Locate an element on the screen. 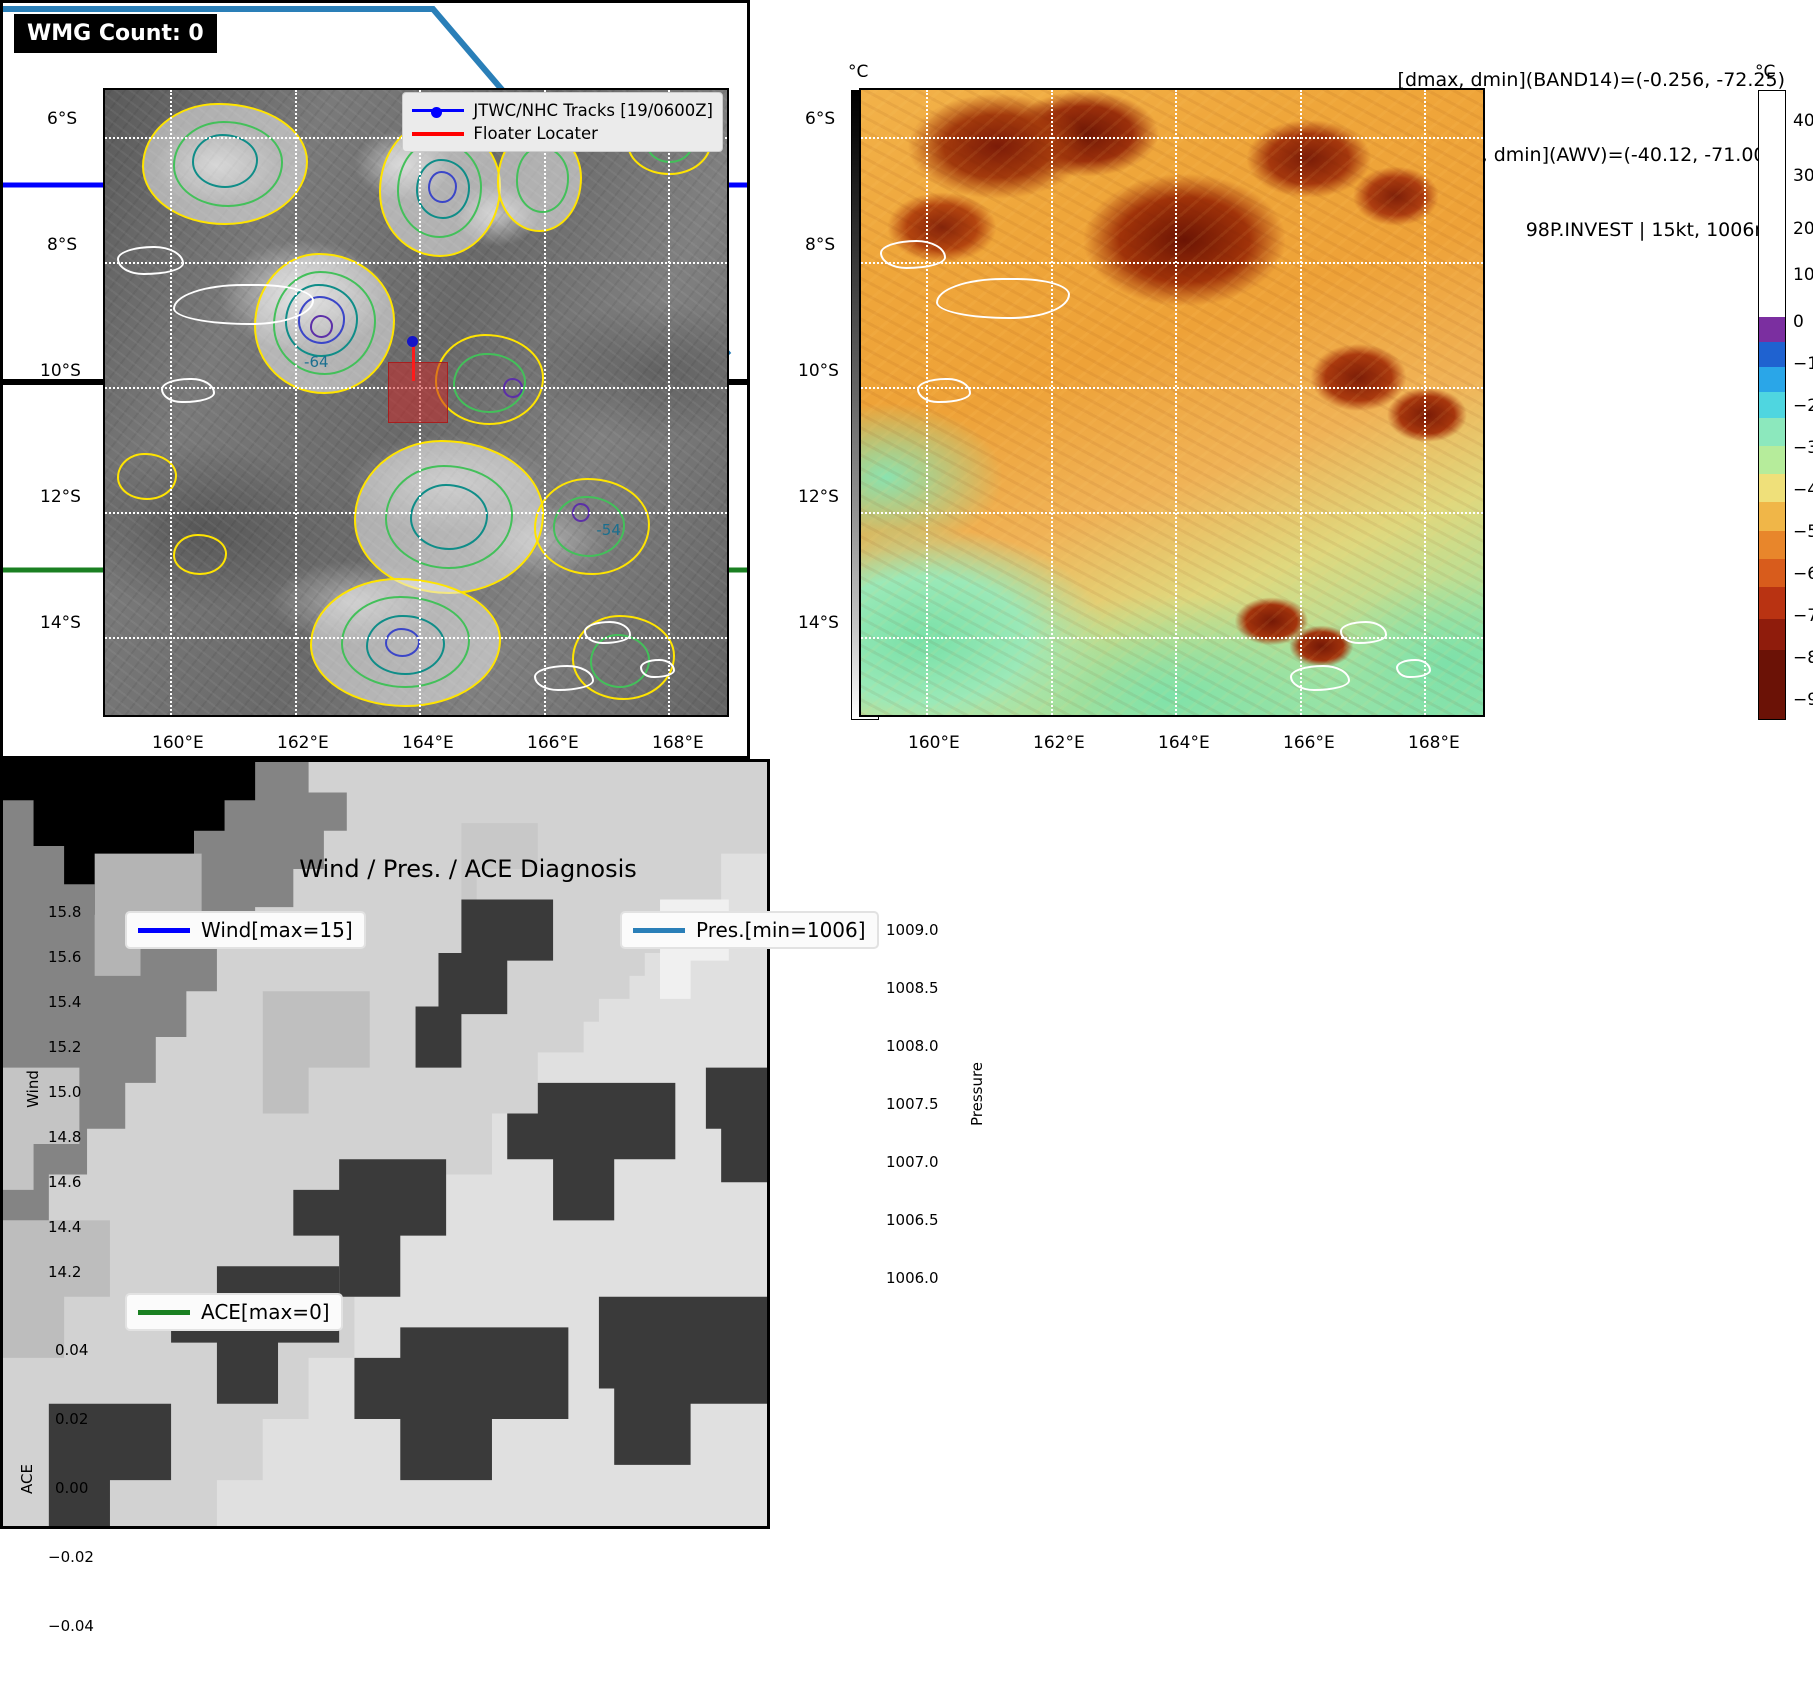 The width and height of the screenshot is (1813, 1690). pressure-axis-label: Pressure is located at coordinates (977, 1094).